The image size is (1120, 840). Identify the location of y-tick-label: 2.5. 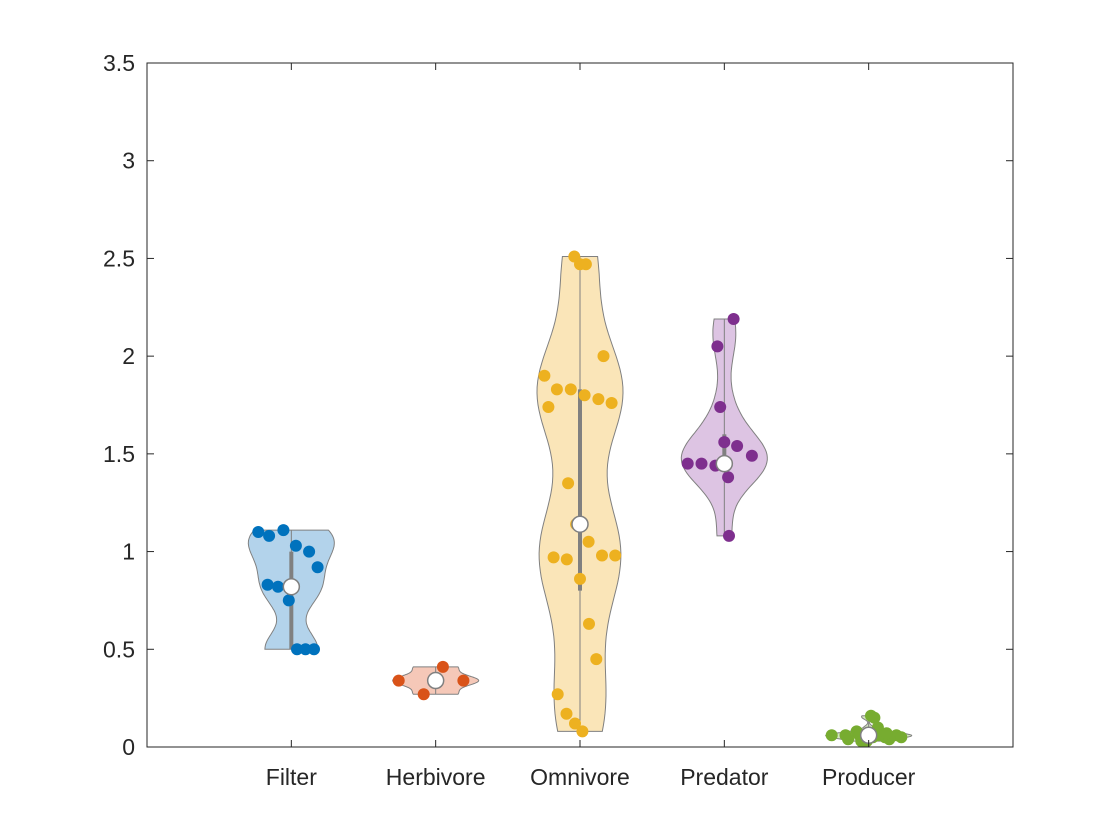
(119, 258).